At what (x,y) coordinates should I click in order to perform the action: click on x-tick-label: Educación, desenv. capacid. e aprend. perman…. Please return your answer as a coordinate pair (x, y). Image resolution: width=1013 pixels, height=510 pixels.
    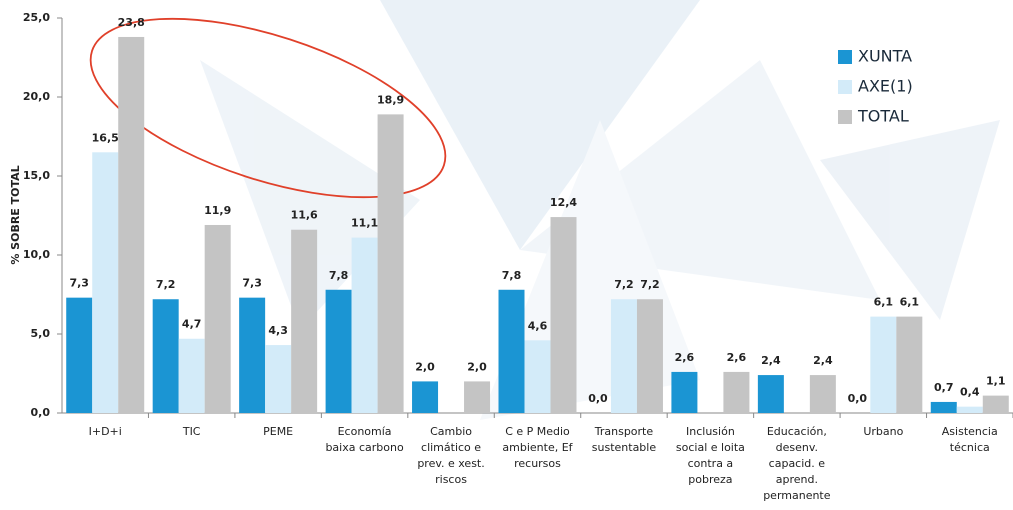
    Looking at the image, I should click on (797, 463).